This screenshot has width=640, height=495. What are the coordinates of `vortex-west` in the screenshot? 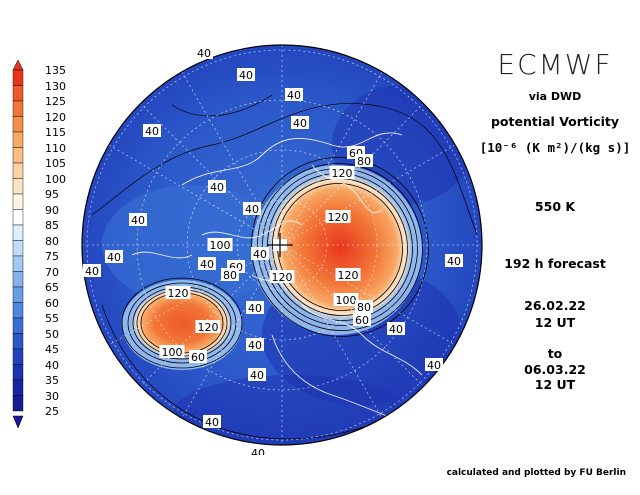 It's located at (182, 323).